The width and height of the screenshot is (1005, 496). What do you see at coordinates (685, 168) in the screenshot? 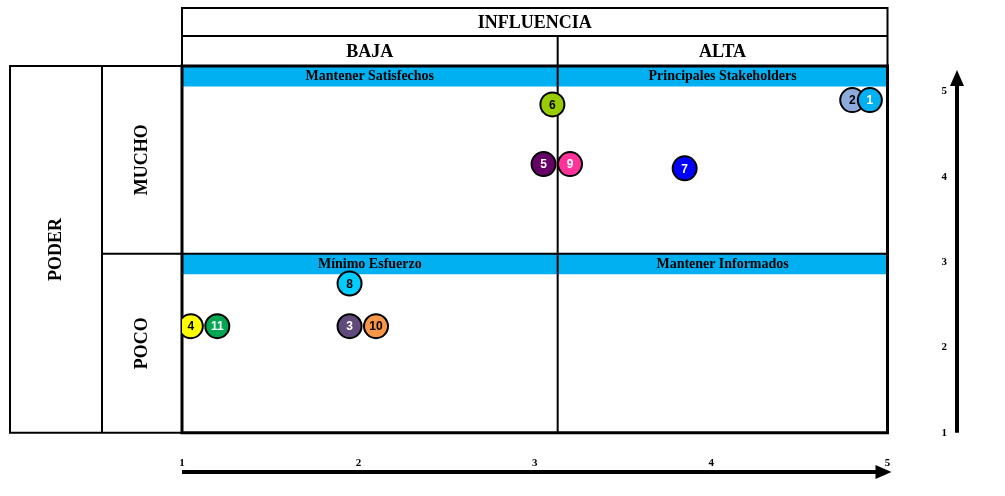
I see `series-label: 7` at bounding box center [685, 168].